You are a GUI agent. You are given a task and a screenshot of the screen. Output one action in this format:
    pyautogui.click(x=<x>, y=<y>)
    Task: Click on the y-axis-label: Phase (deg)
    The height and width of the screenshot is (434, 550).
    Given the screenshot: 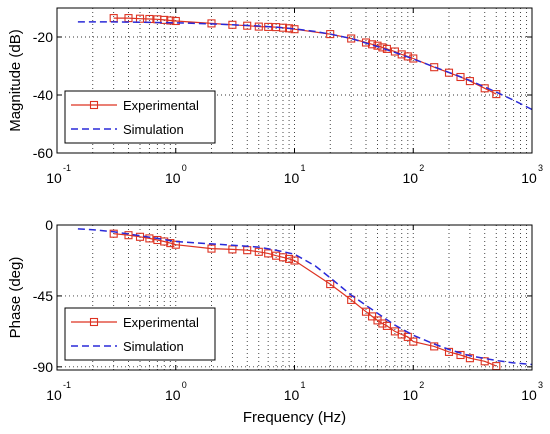 What is the action you would take?
    pyautogui.click(x=15, y=298)
    